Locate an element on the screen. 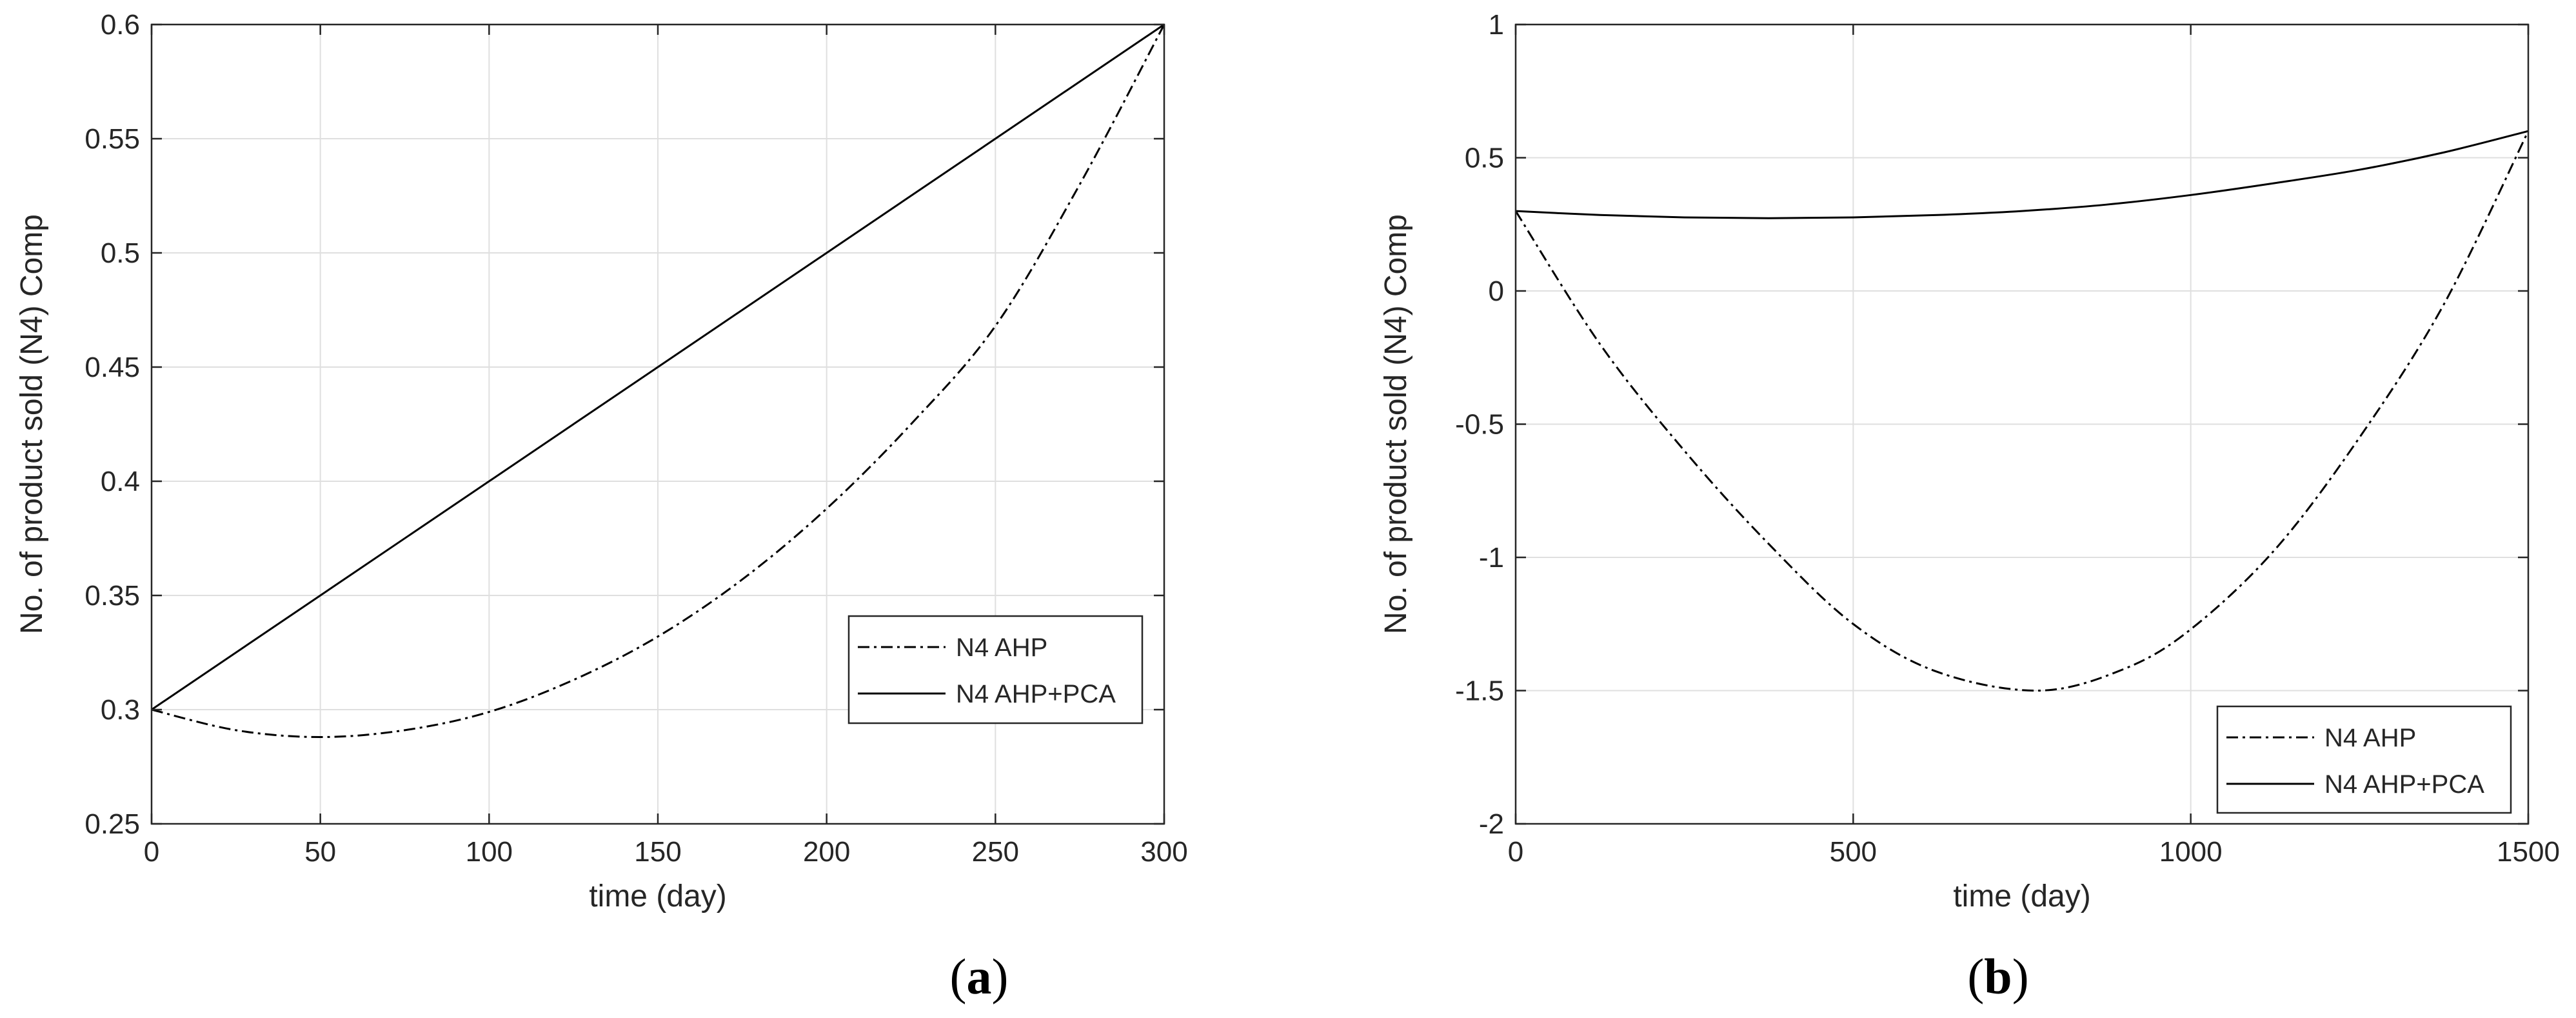  chart-b-y-tick-label-5: 0.5 is located at coordinates (1484, 158).